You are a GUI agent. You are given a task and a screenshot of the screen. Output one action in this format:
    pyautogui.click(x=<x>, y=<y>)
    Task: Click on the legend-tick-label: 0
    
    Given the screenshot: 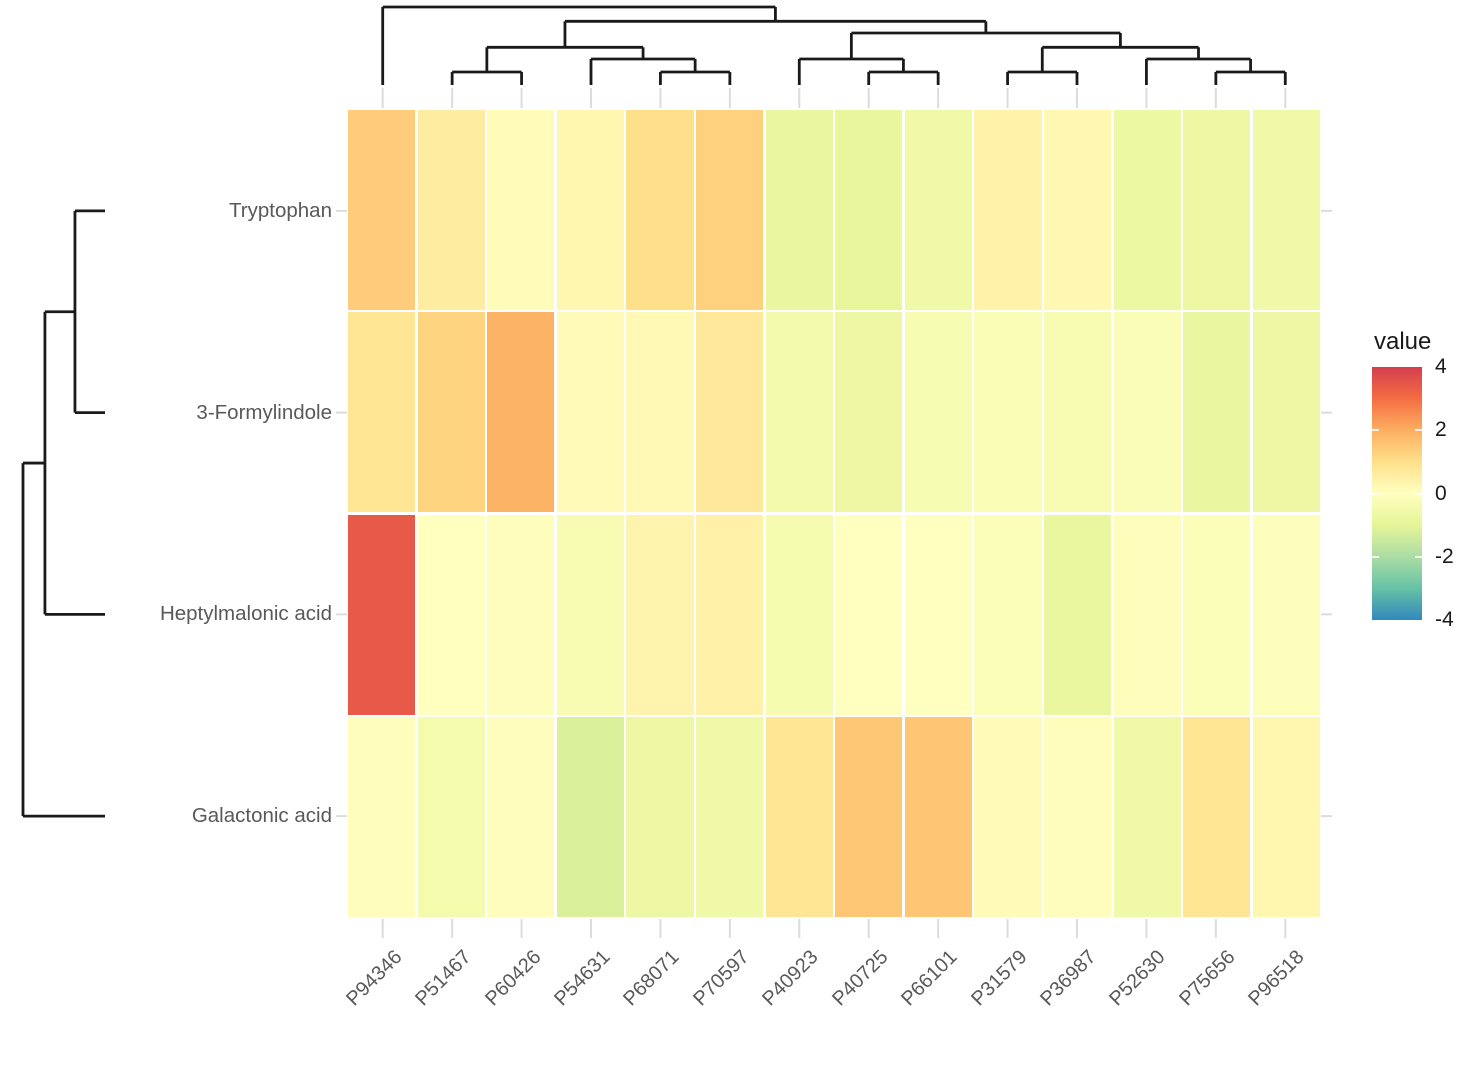 What is the action you would take?
    pyautogui.click(x=1441, y=493)
    